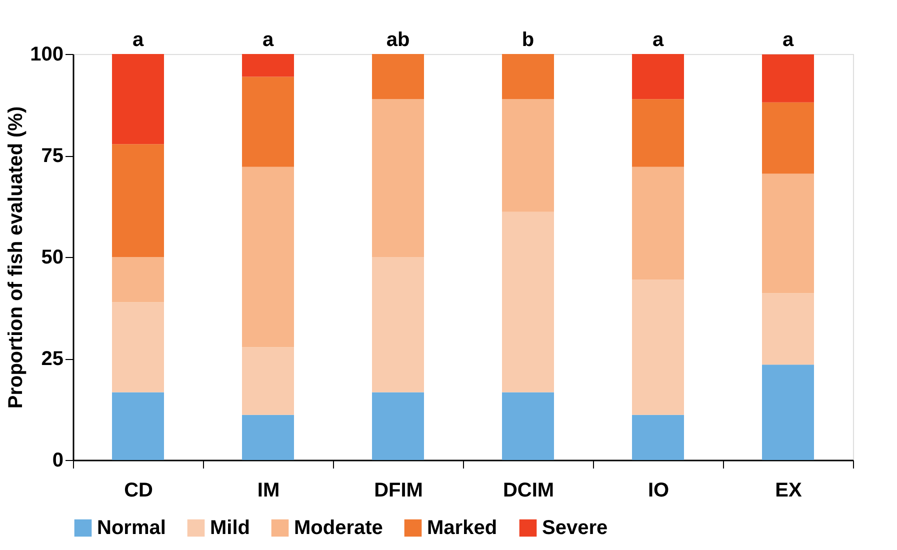 This screenshot has width=897, height=550. I want to click on annotation: b, so click(528, 40).